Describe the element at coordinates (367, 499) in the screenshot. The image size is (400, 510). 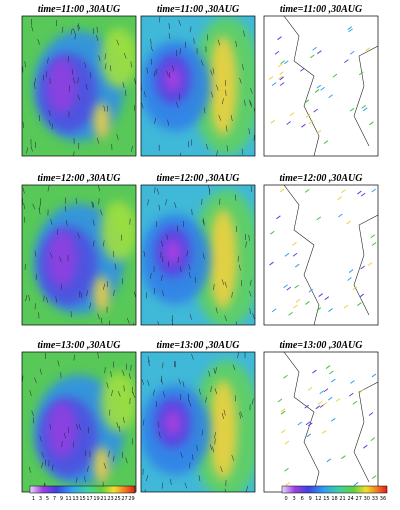
I see `colorbar-tick-label: 30` at that location.